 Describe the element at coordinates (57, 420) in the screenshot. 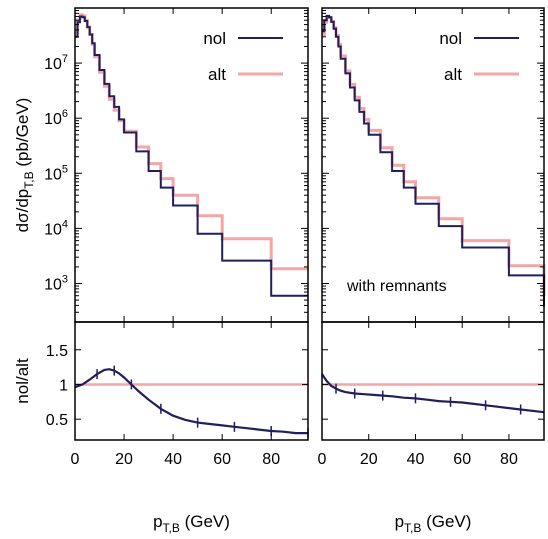

I see `ratio-y-tick-label: 0.5` at that location.